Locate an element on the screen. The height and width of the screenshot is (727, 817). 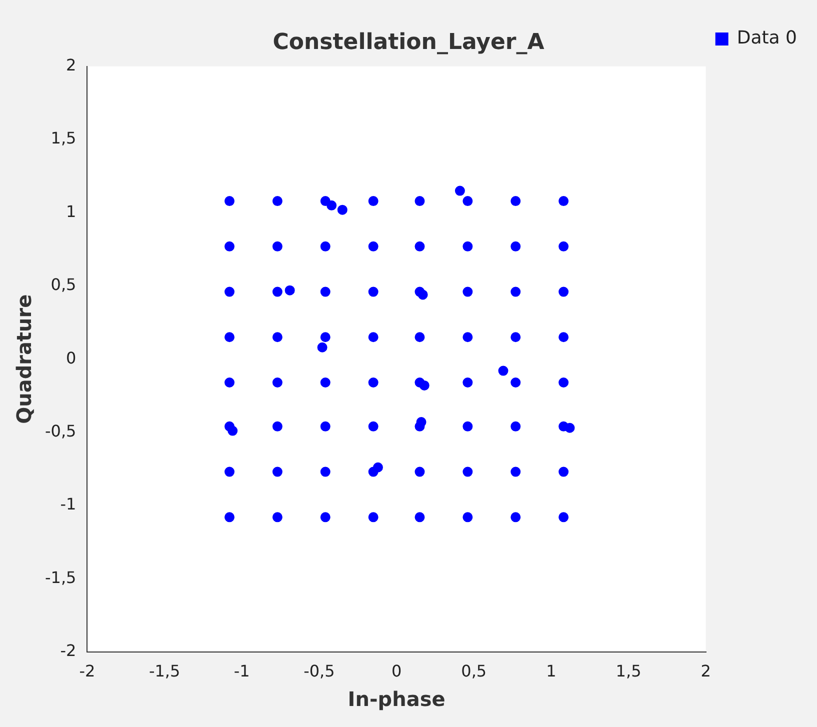
x-tick-label: 2 is located at coordinates (705, 671).